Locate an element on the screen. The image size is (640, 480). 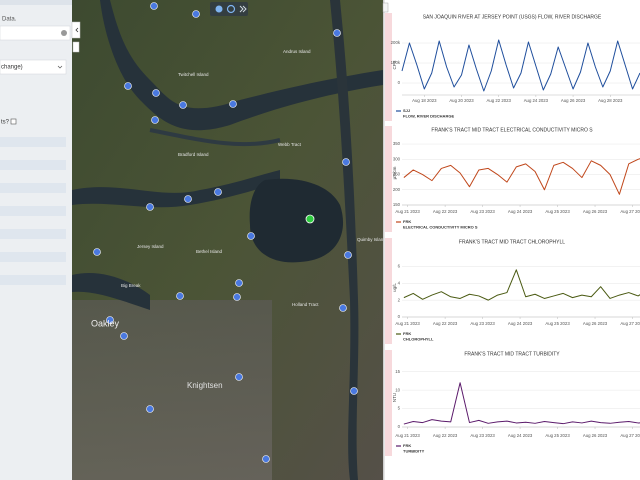
y-tick-label: 0 is located at coordinates (399, 426).